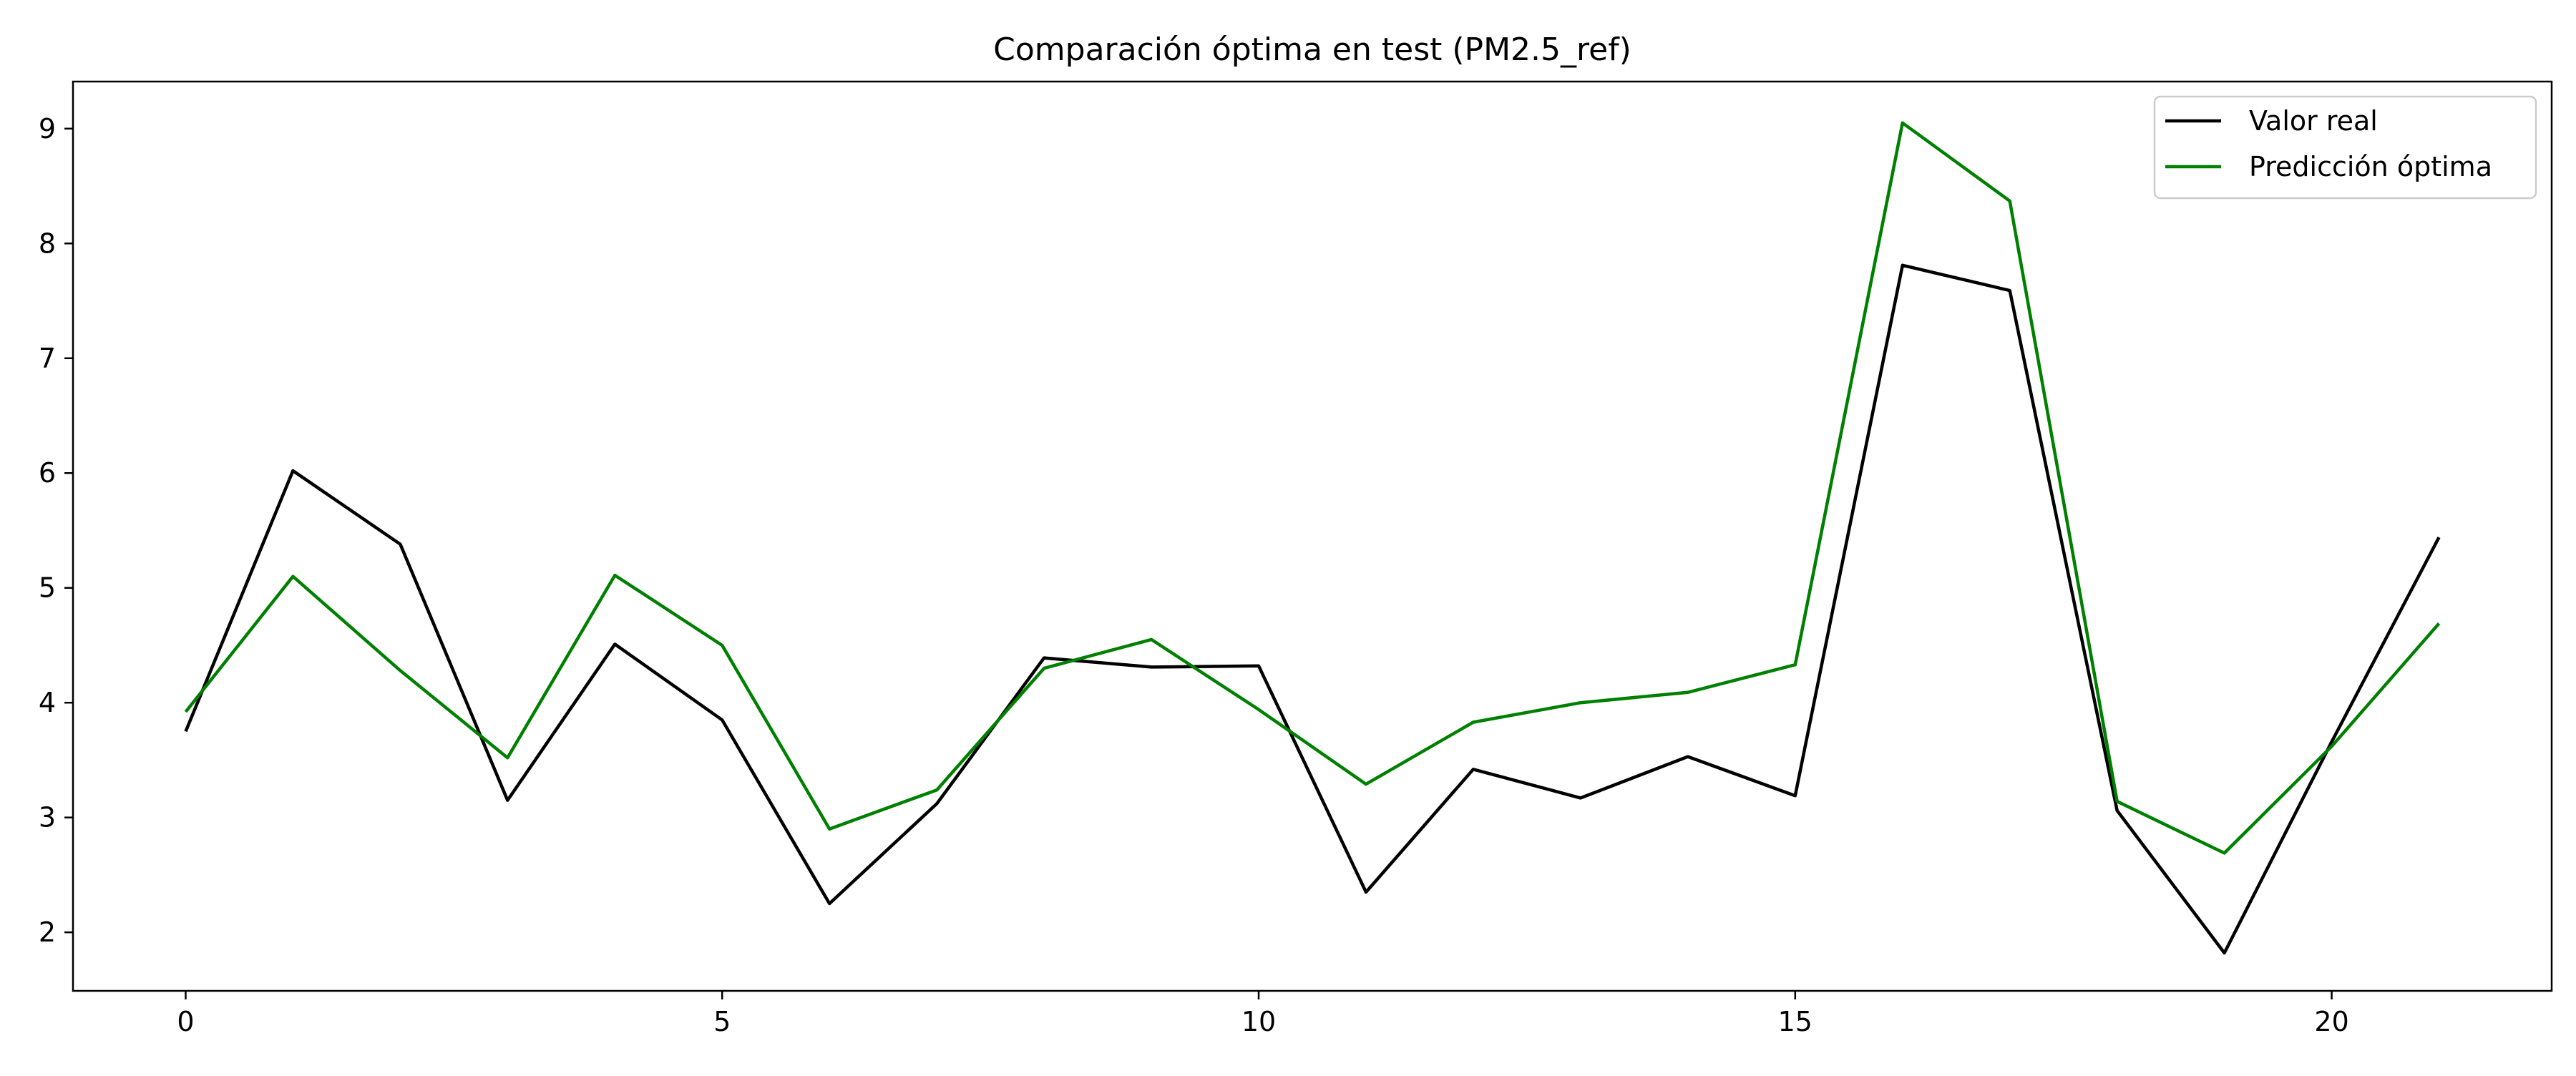 The width and height of the screenshot is (2576, 1076). Describe the element at coordinates (48, 473) in the screenshot. I see `y-tick-label: 6` at that location.